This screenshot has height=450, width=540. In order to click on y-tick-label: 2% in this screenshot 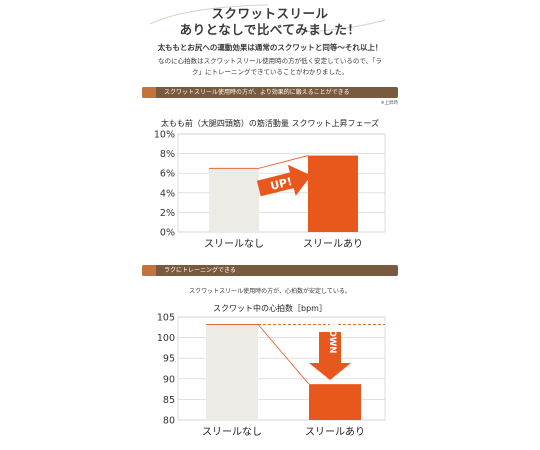, I will do `click(167, 213)`.